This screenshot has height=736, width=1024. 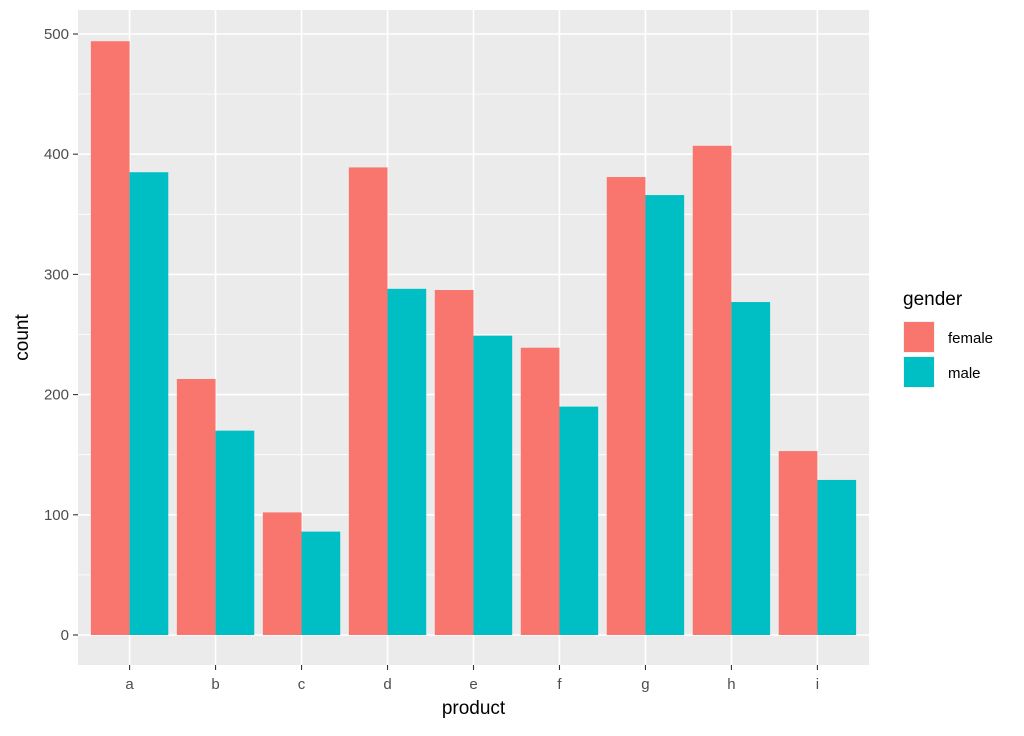 What do you see at coordinates (665, 415) in the screenshot?
I see `bar-male-g` at bounding box center [665, 415].